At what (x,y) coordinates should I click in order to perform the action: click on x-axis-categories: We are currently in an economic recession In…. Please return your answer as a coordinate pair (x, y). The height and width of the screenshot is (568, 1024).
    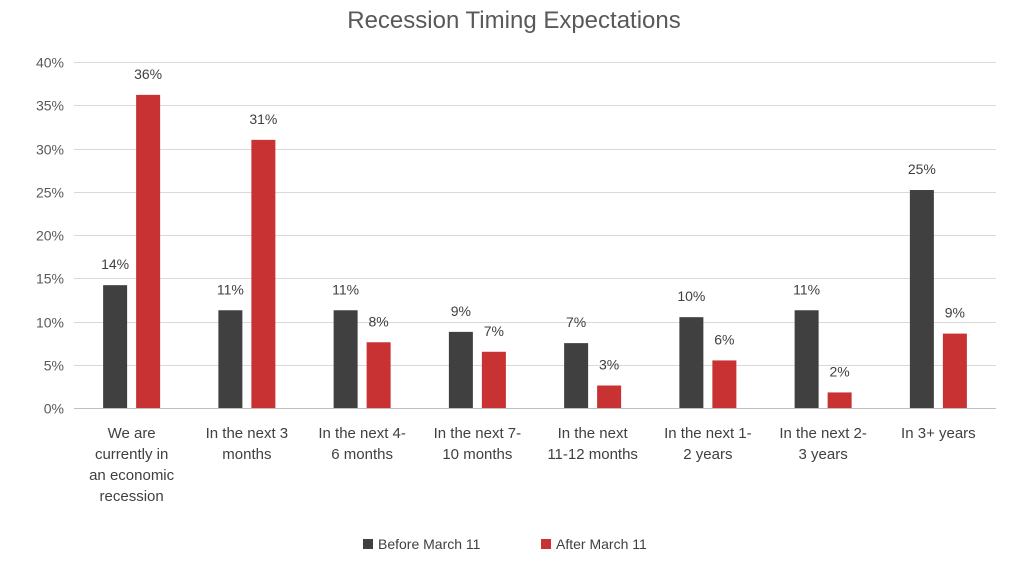
    Looking at the image, I should click on (532, 465).